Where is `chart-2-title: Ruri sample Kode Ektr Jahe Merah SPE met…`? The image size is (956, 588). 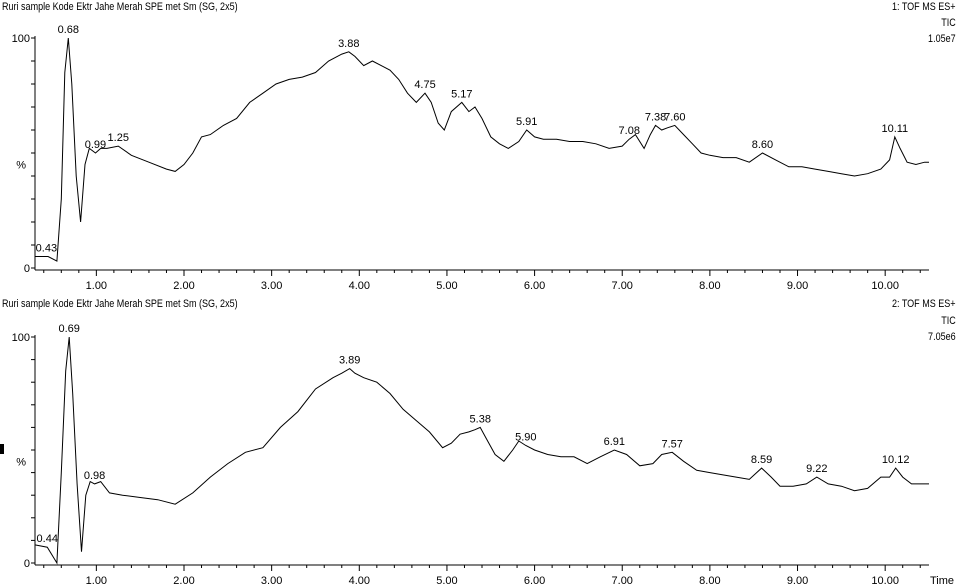 chart-2-title: Ruri sample Kode Ektr Jahe Merah SPE met… is located at coordinates (120, 304).